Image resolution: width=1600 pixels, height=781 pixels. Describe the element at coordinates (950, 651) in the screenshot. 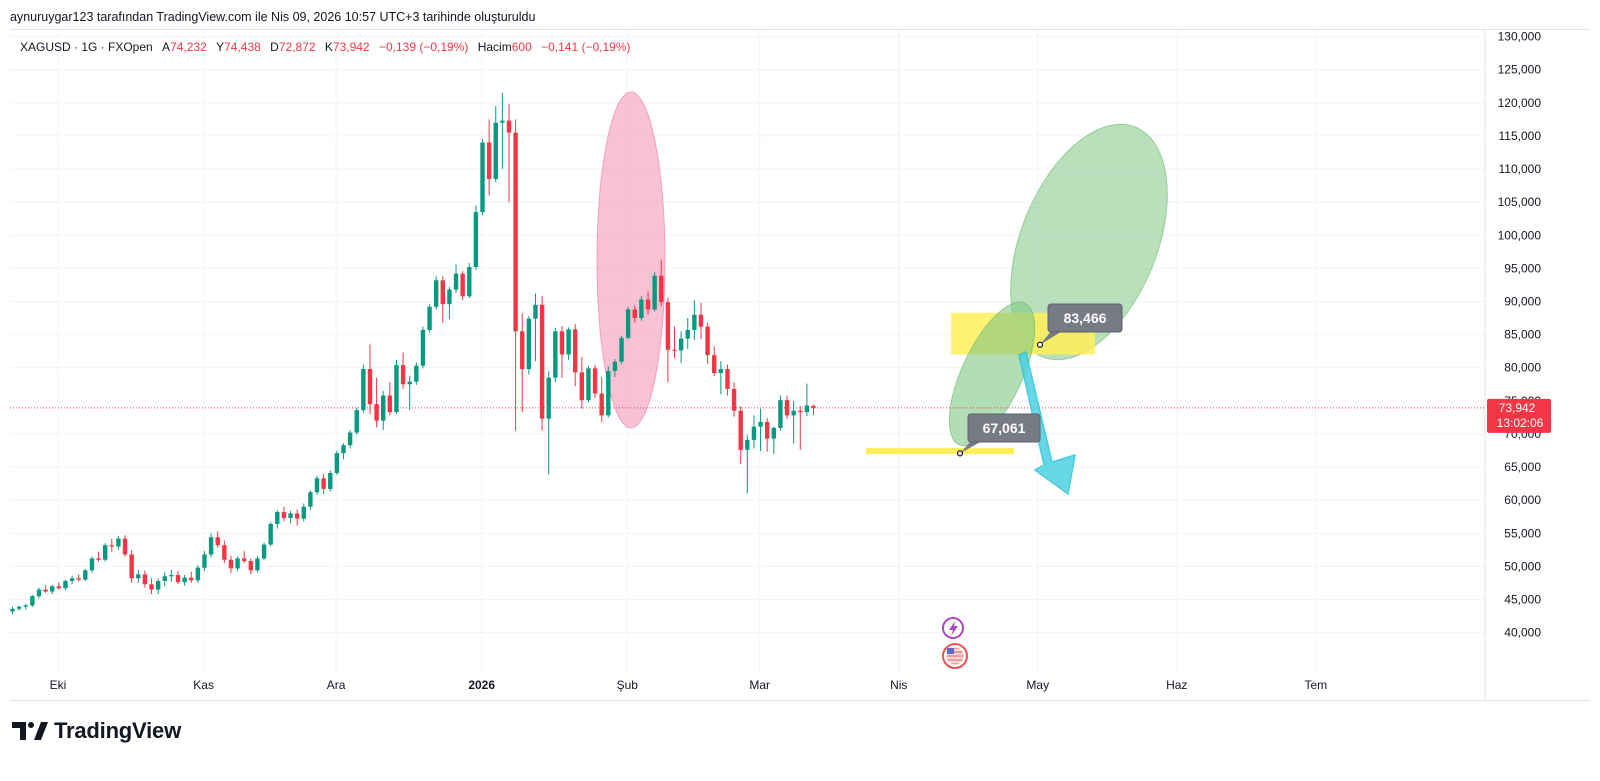

I see `us-flag-canton` at that location.